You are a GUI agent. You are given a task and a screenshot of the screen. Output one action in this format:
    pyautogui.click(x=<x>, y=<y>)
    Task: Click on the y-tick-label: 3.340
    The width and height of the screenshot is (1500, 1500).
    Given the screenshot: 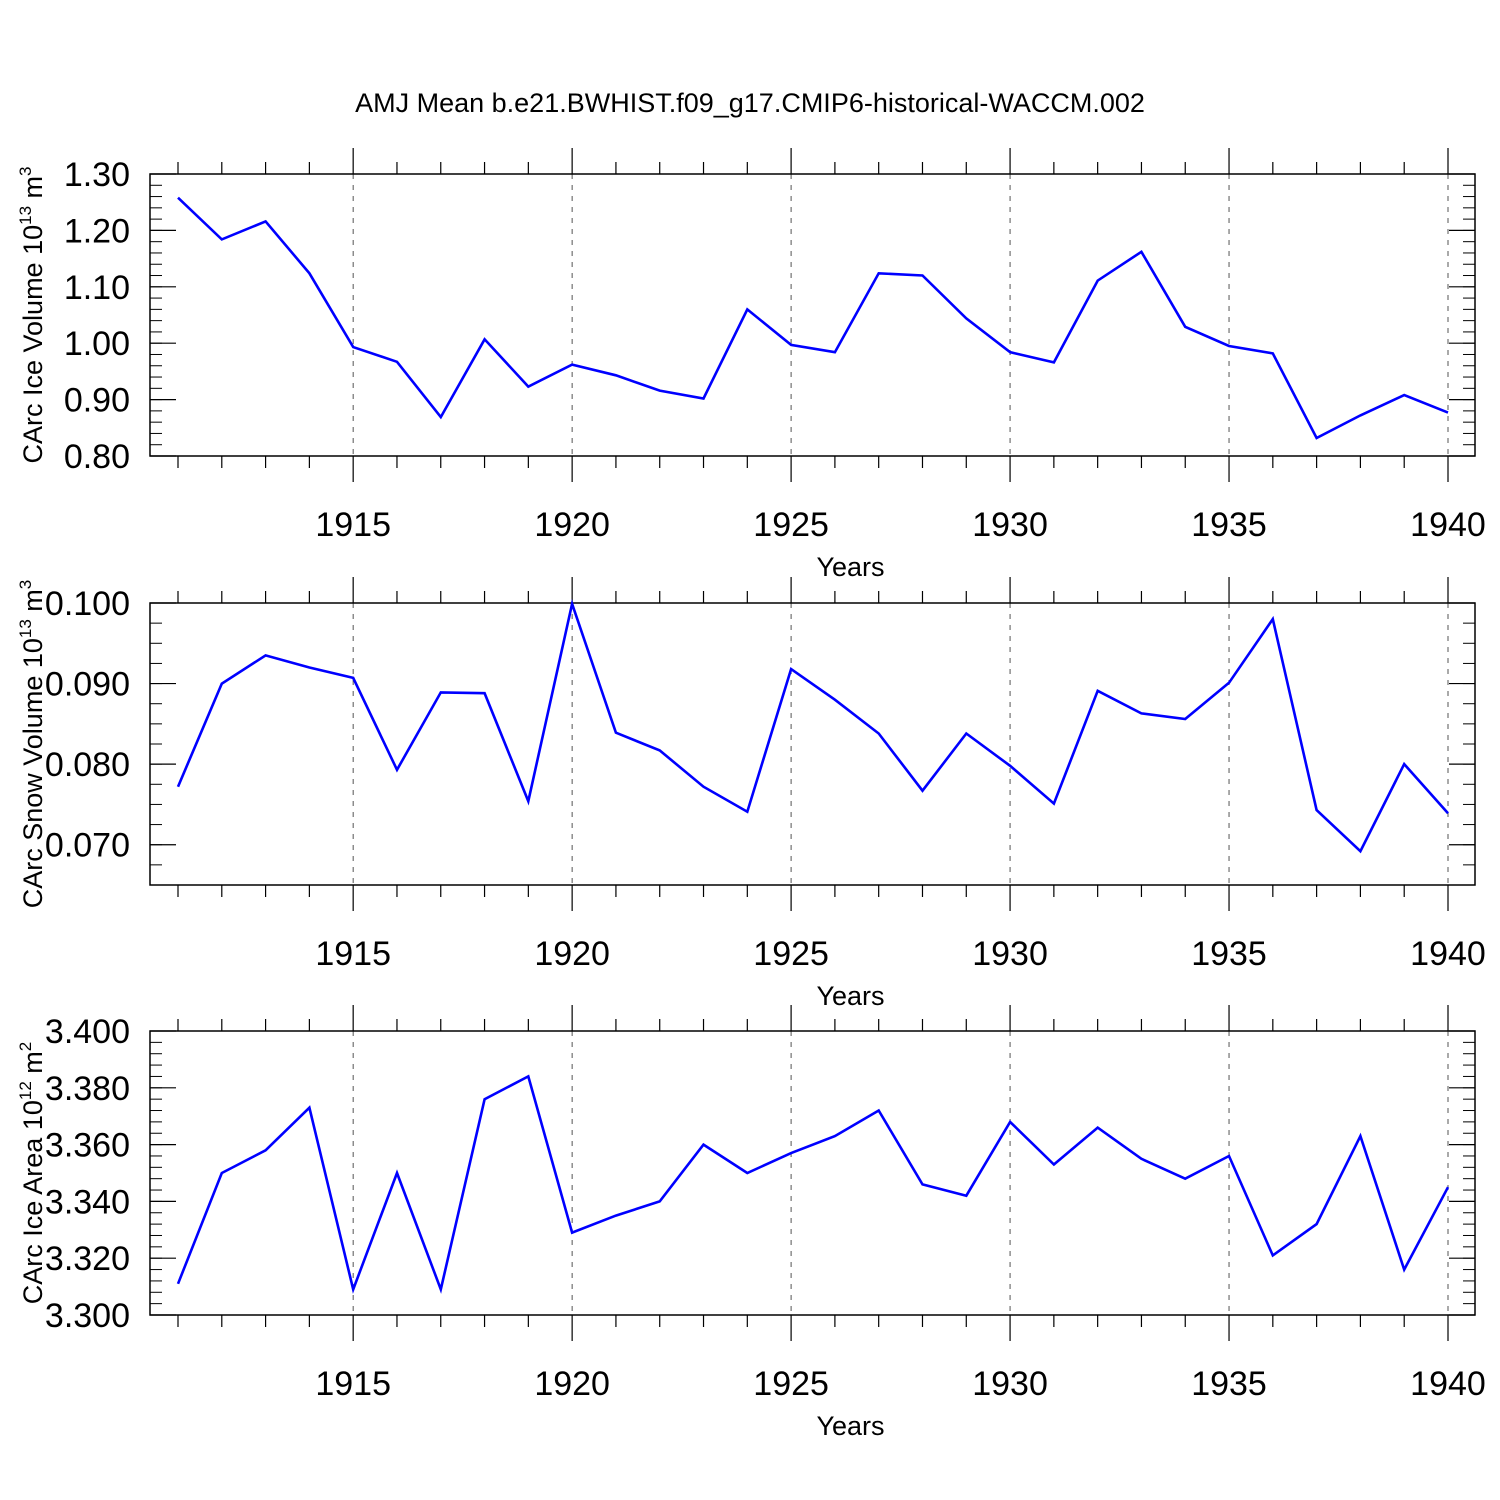 What is the action you would take?
    pyautogui.click(x=87, y=1202)
    